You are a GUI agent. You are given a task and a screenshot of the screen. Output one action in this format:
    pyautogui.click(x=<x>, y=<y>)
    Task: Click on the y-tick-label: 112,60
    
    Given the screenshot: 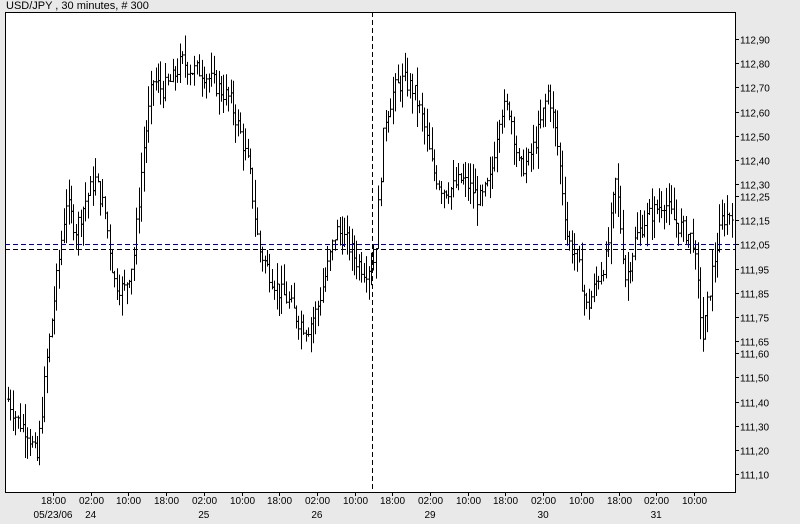 What is the action you would take?
    pyautogui.click(x=755, y=114)
    